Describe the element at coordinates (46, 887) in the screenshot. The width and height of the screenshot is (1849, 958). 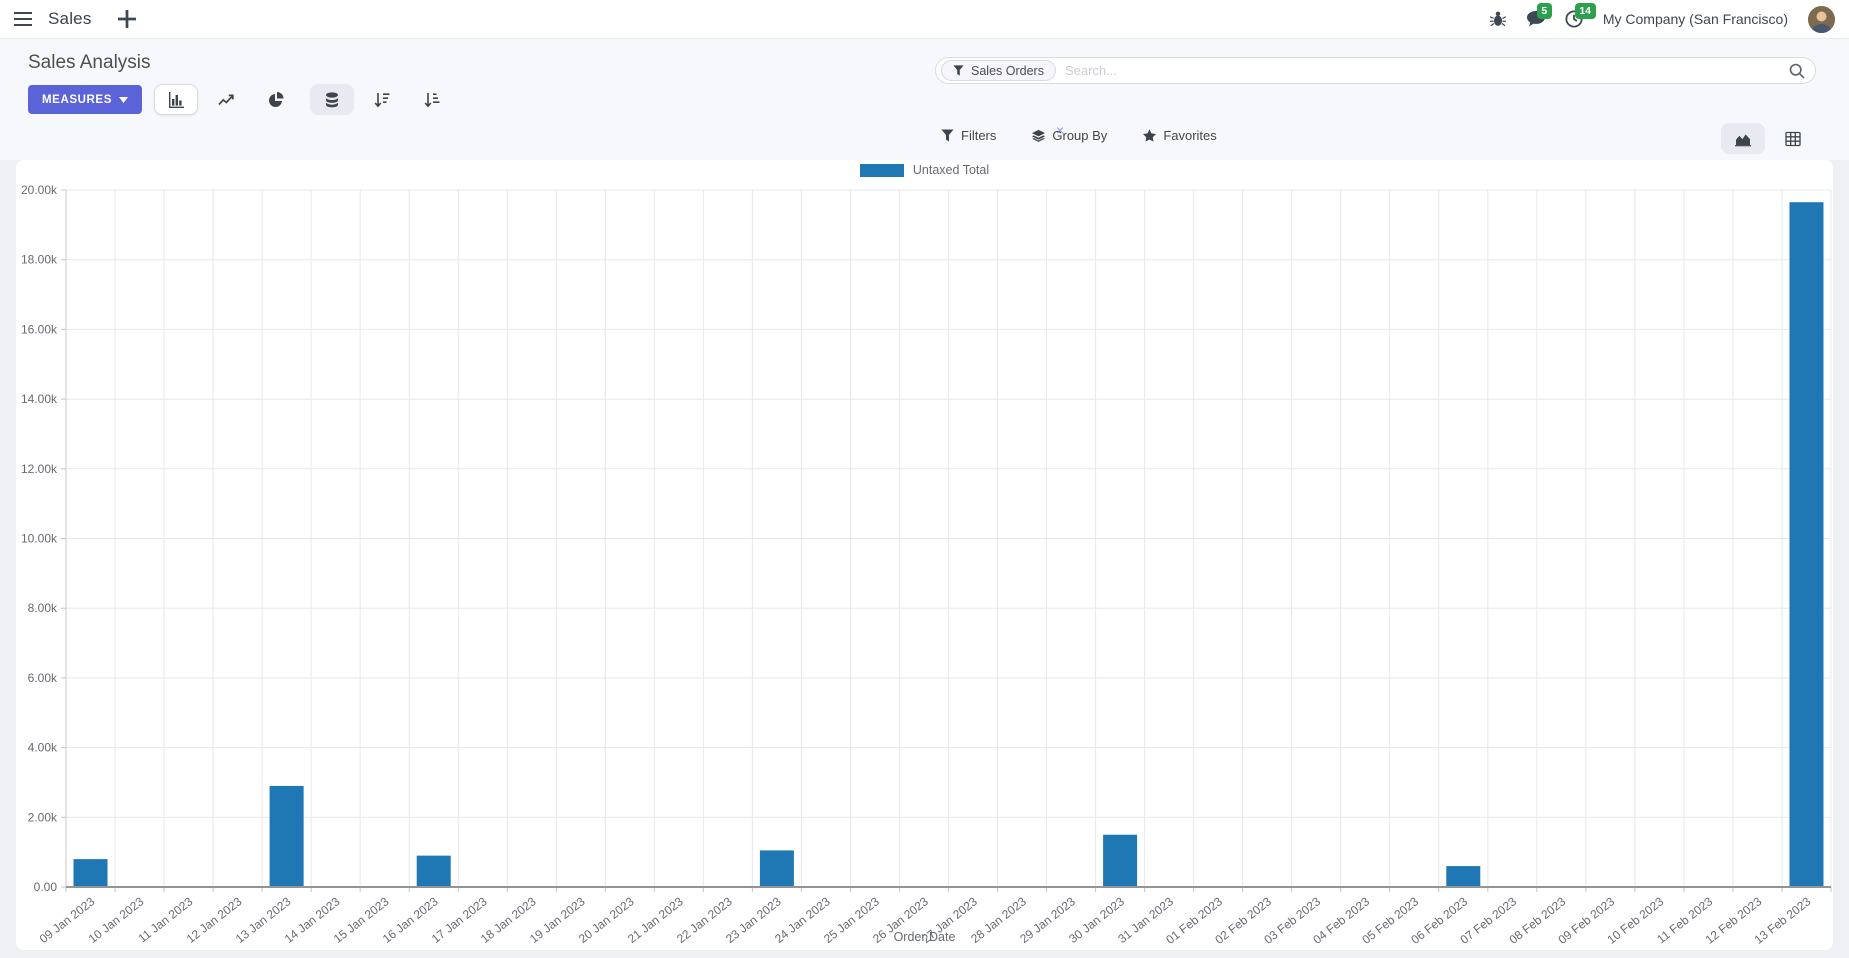
I see `svg-text: 0.00` at that location.